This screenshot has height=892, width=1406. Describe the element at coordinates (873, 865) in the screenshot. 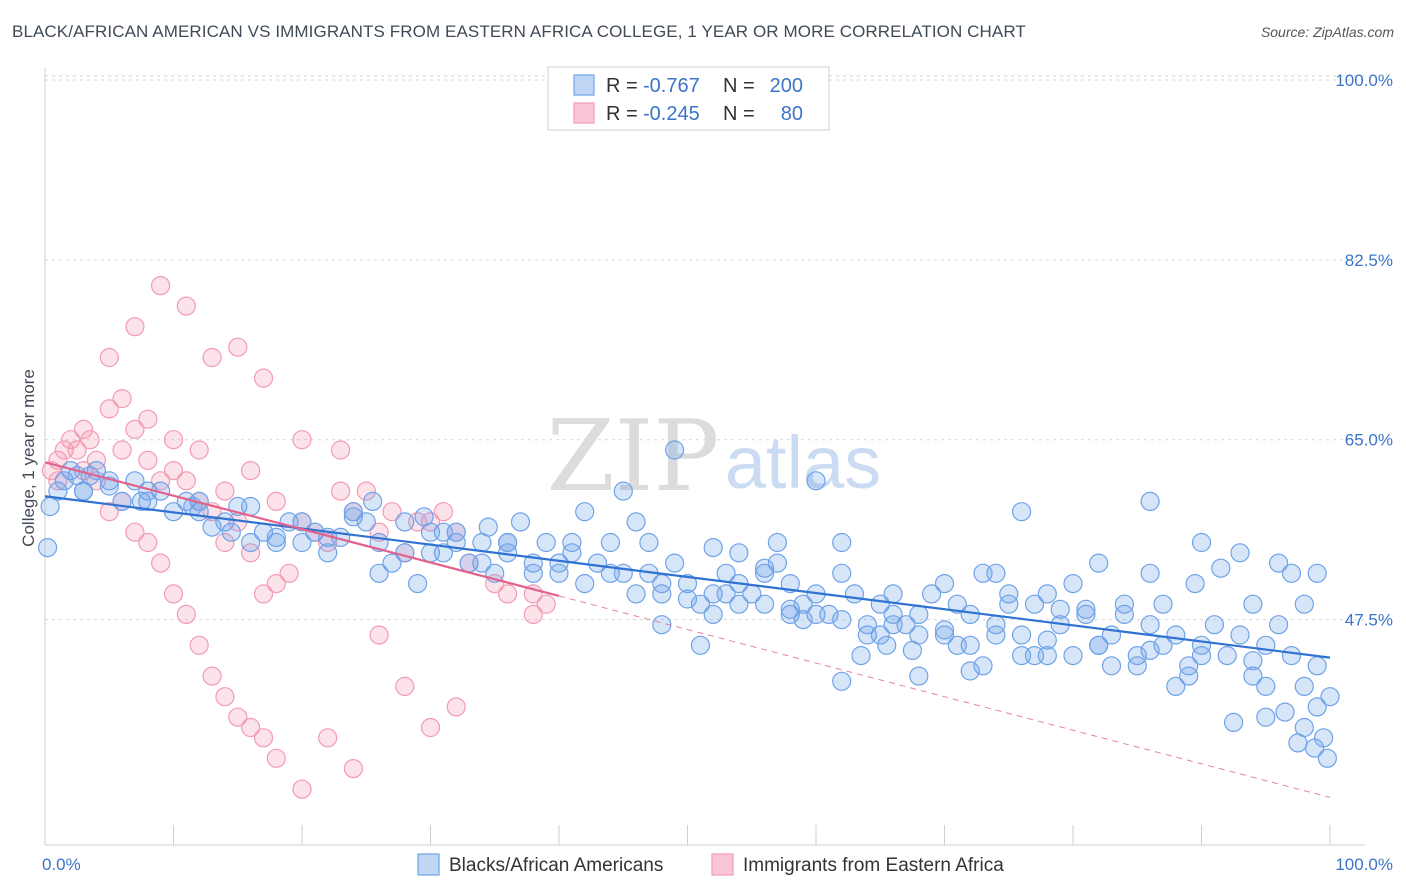

I see `bottom-legend-immigrants: Immigrants from Eastern Africa` at that location.